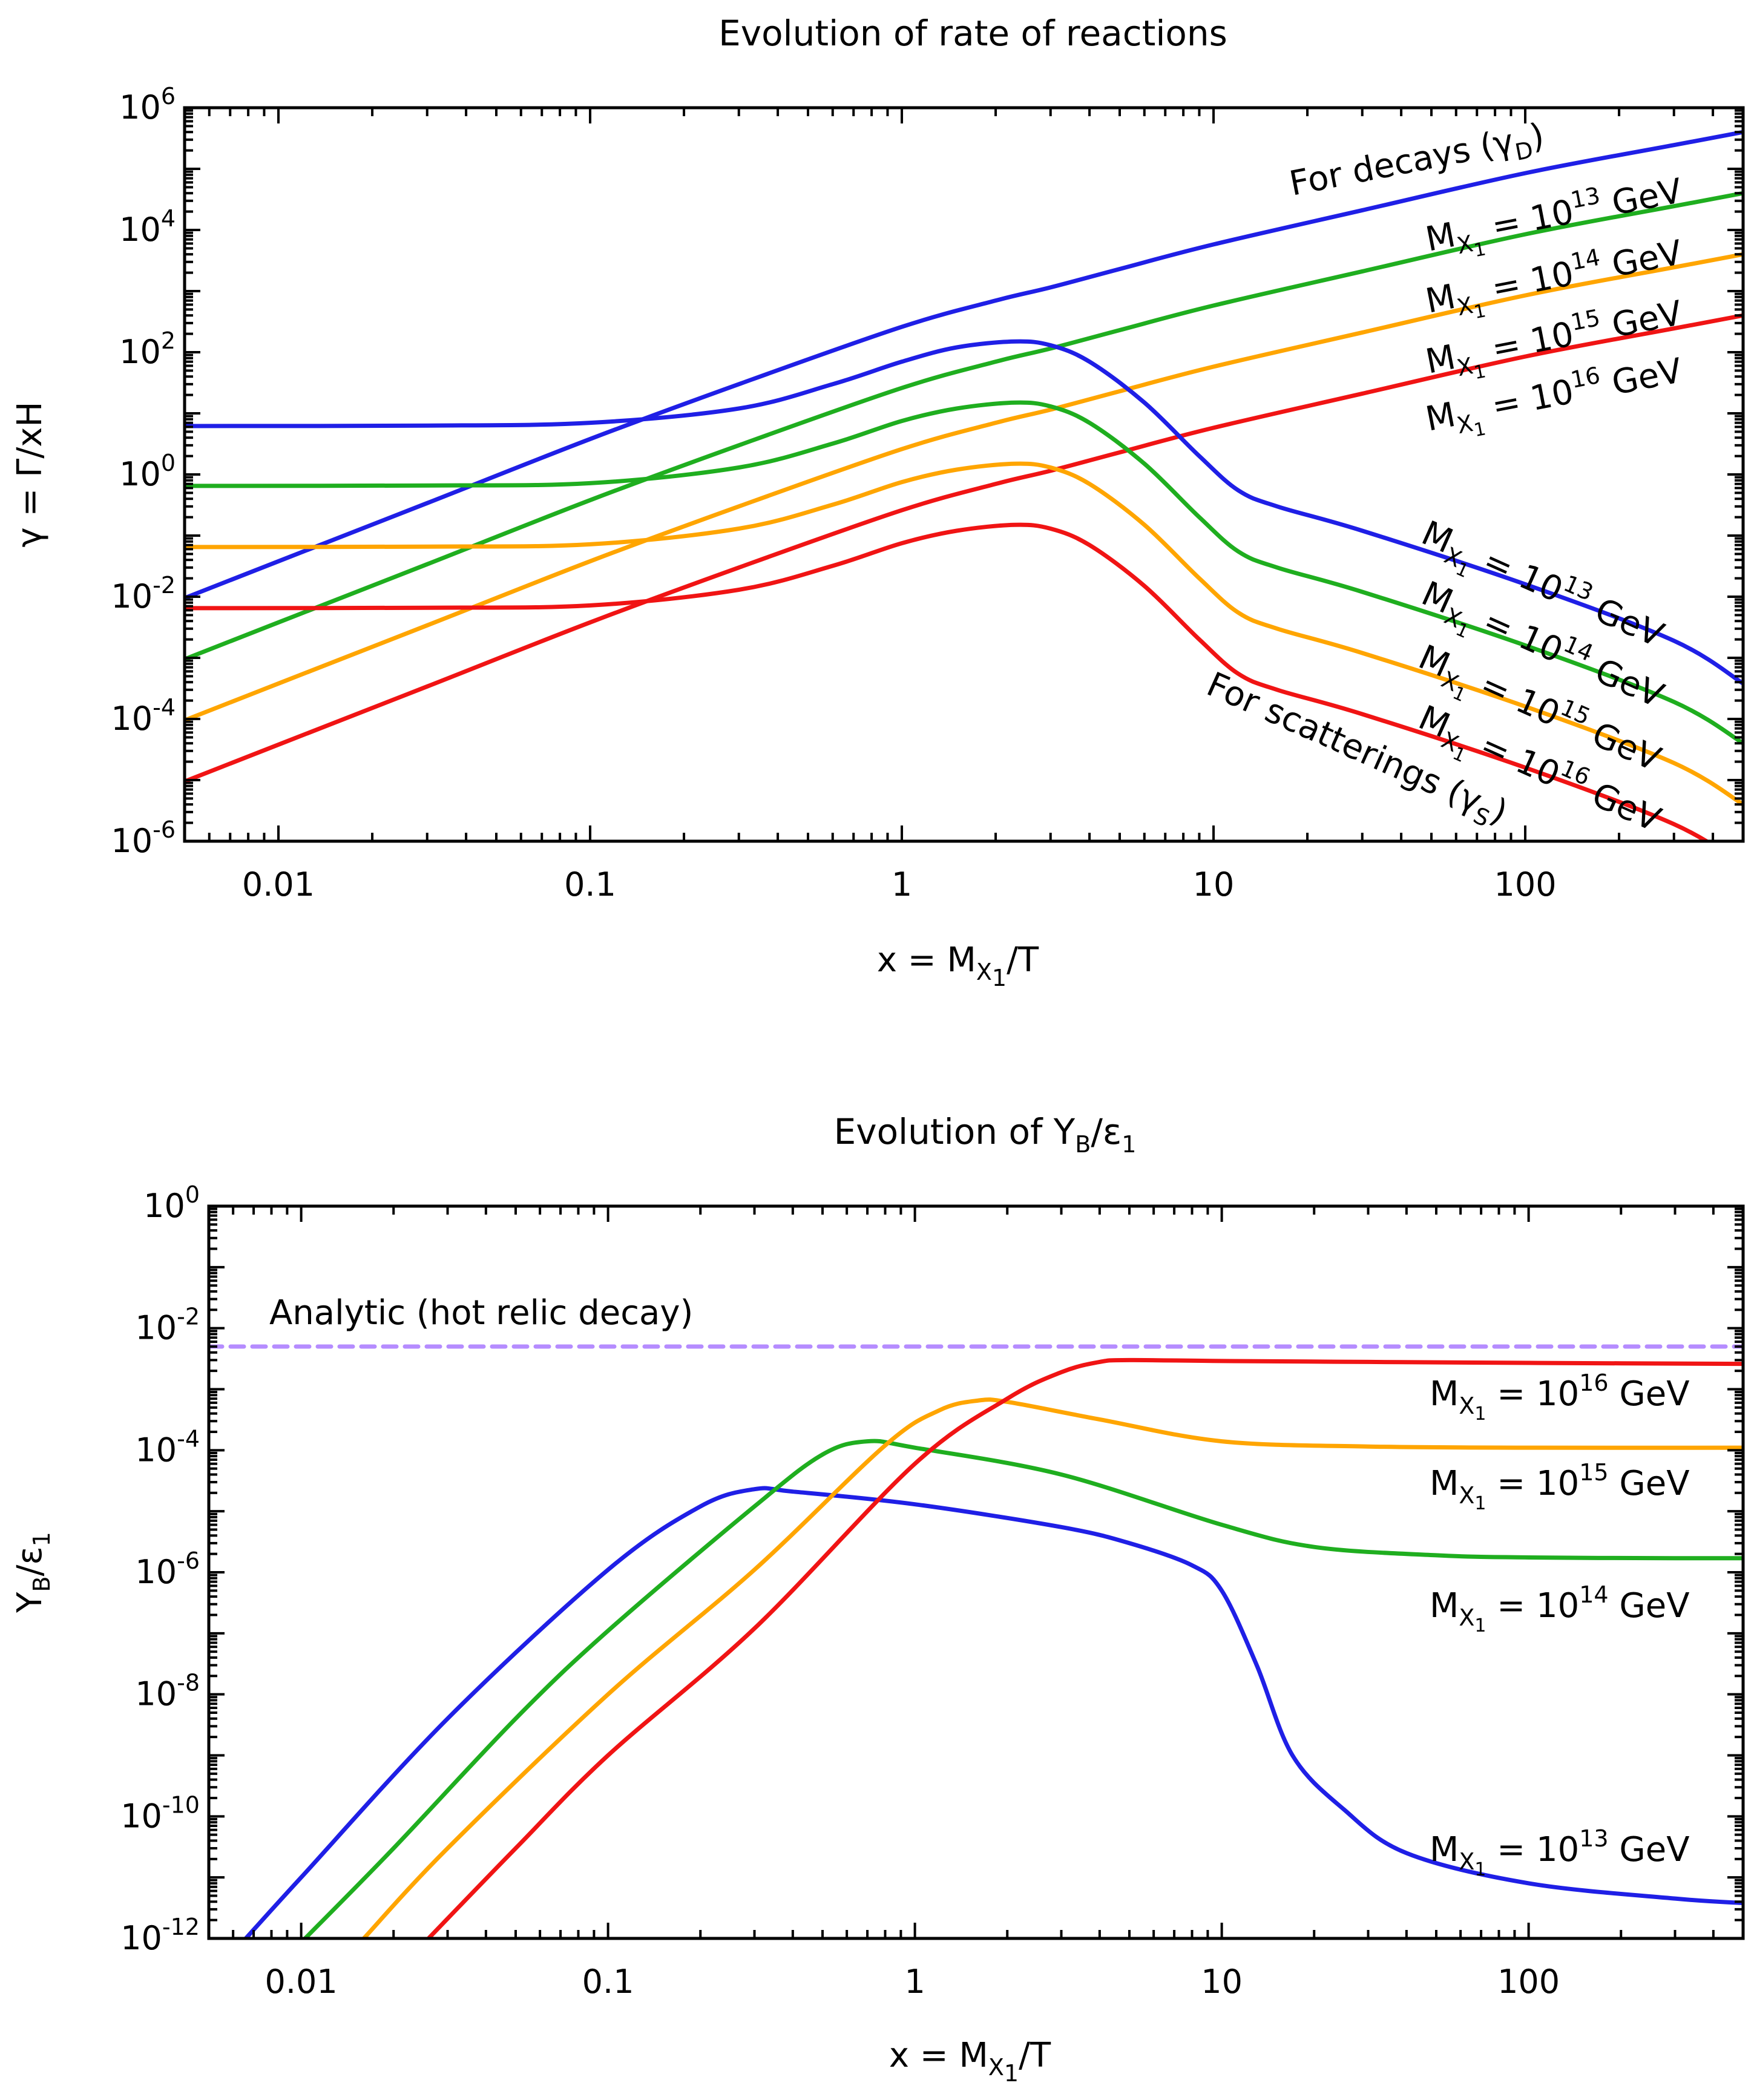  I want to click on yb-mass-label-16: MX1 = 1016 GeV, so click(1560, 1397).